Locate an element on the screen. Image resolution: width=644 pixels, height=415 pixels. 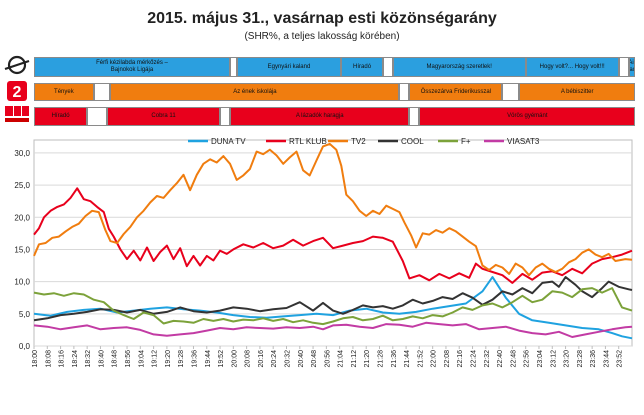
x-tick-label: 22:40 is located at coordinates (500, 359).